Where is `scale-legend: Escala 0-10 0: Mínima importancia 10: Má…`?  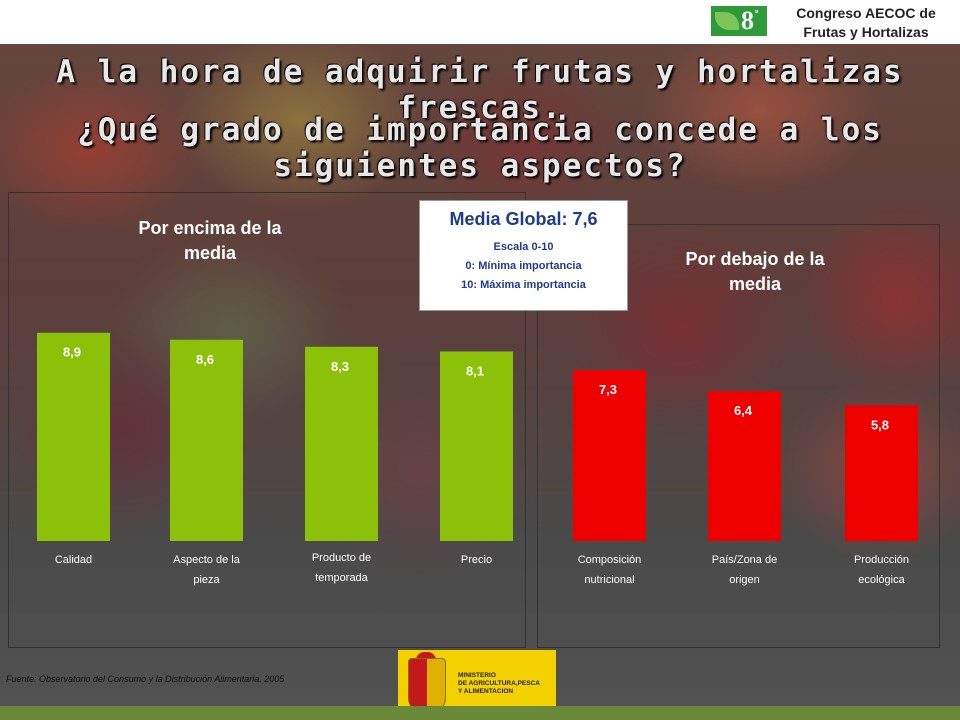
scale-legend: Escala 0-10 0: Mínima importancia 10: Má… is located at coordinates (523, 266).